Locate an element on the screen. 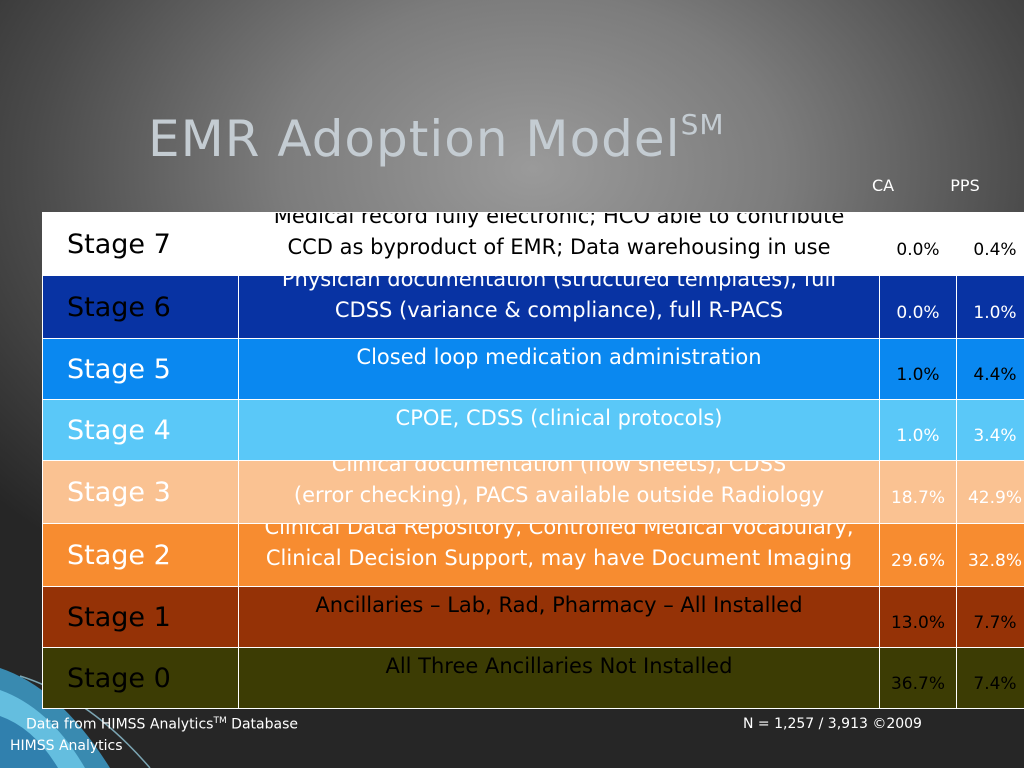  stage-description: All Three Ancillaries Not Installed is located at coordinates (559, 678).